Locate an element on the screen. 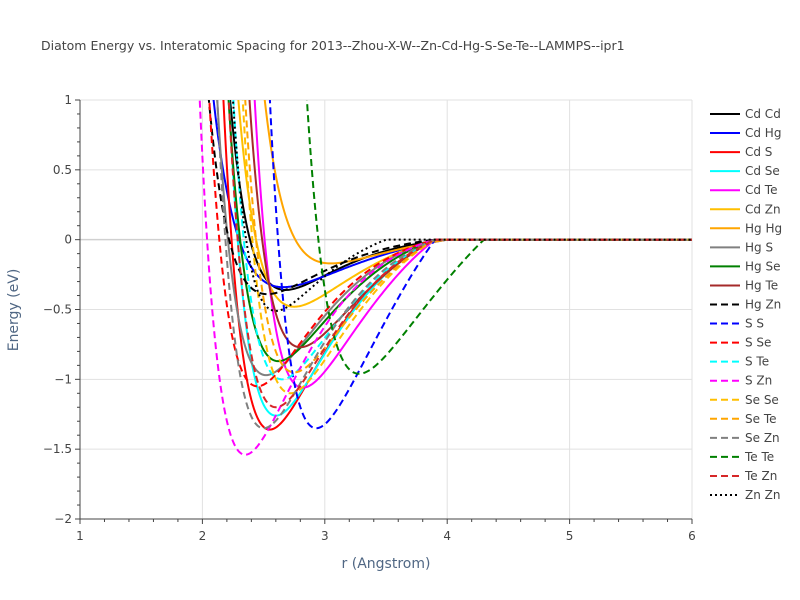  legend-label: Cd Se is located at coordinates (762, 171).